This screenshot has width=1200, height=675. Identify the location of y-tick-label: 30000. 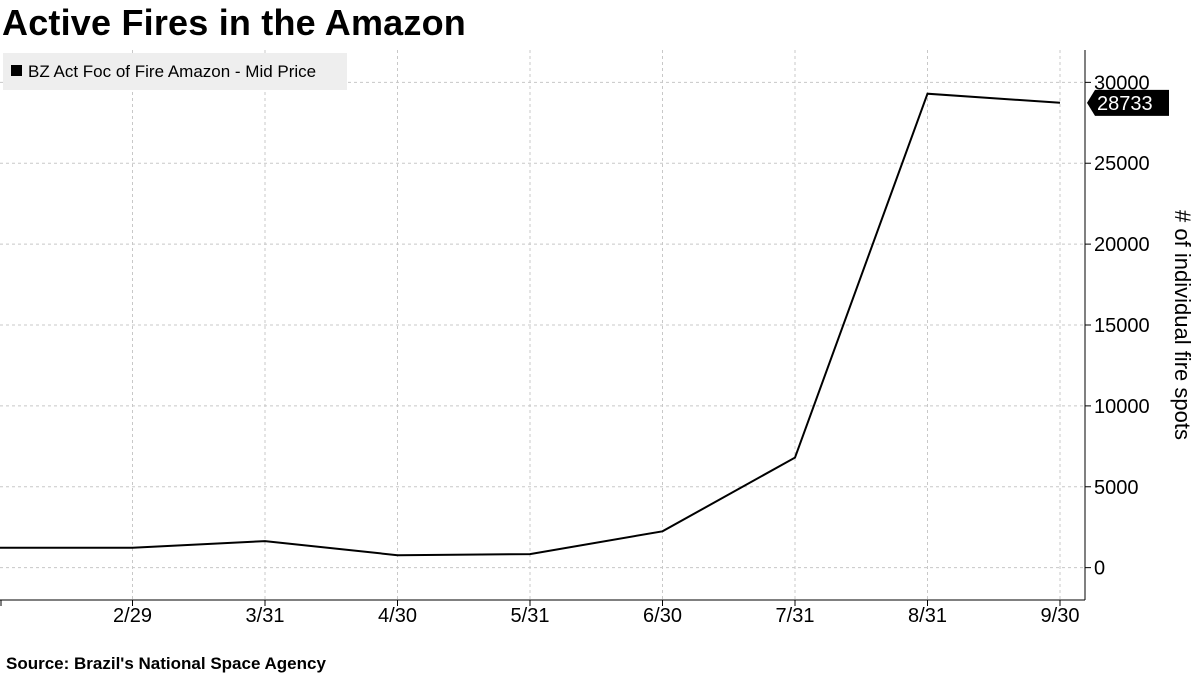
(1122, 83).